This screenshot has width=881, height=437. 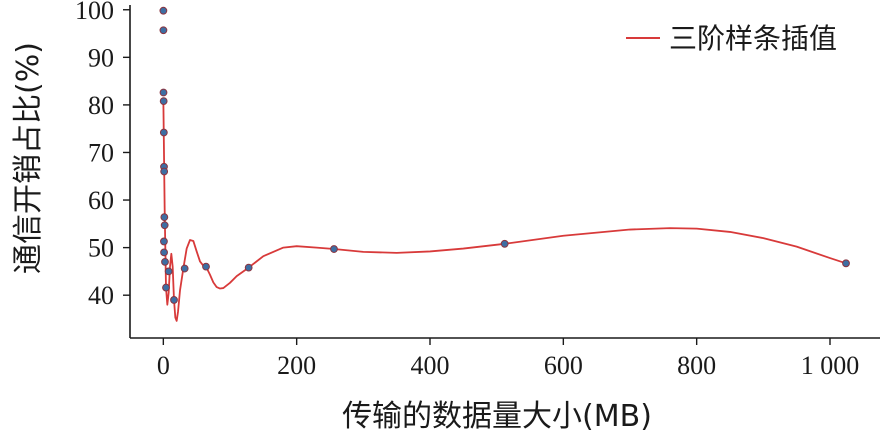 What do you see at coordinates (753, 38) in the screenshot?
I see `legend-label: 三阶样条插值` at bounding box center [753, 38].